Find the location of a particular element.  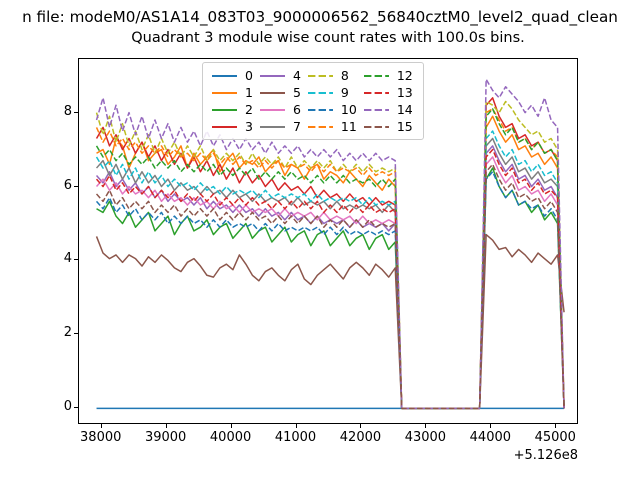

legend-column: 8 9 10 11 is located at coordinates (333, 101).